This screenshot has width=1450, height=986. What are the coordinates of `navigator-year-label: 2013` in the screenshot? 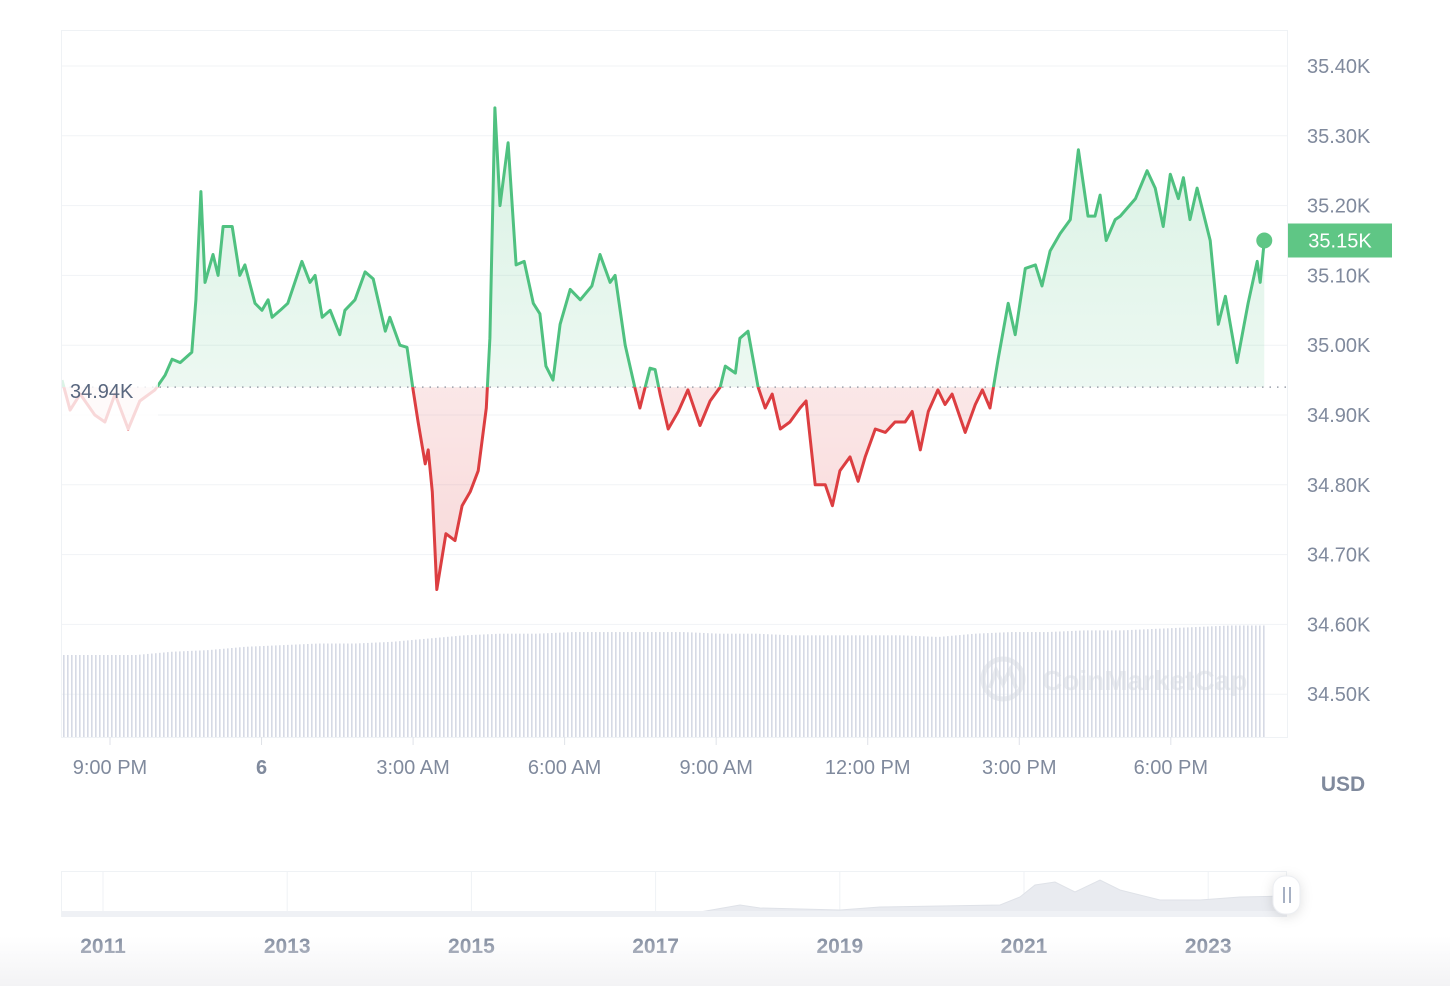 It's located at (287, 946).